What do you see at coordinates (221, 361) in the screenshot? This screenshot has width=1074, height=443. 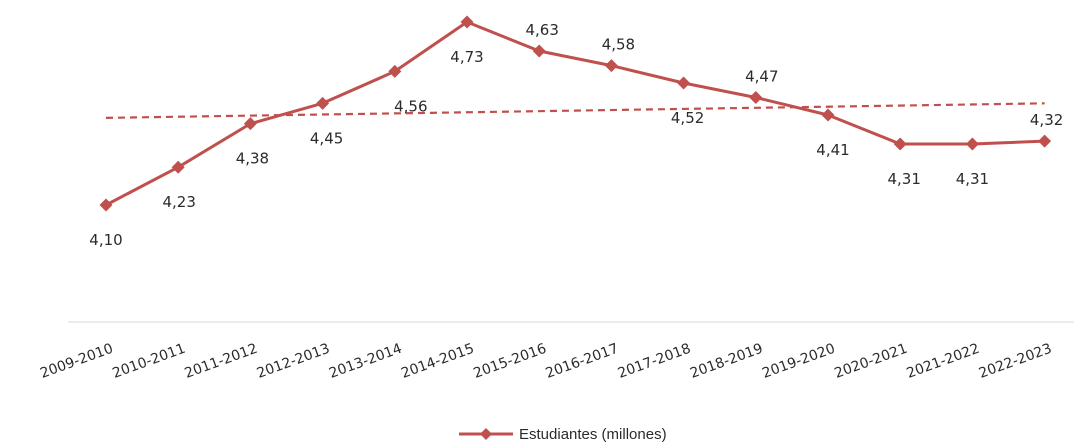 I see `x-tick-label: 2011-2012` at bounding box center [221, 361].